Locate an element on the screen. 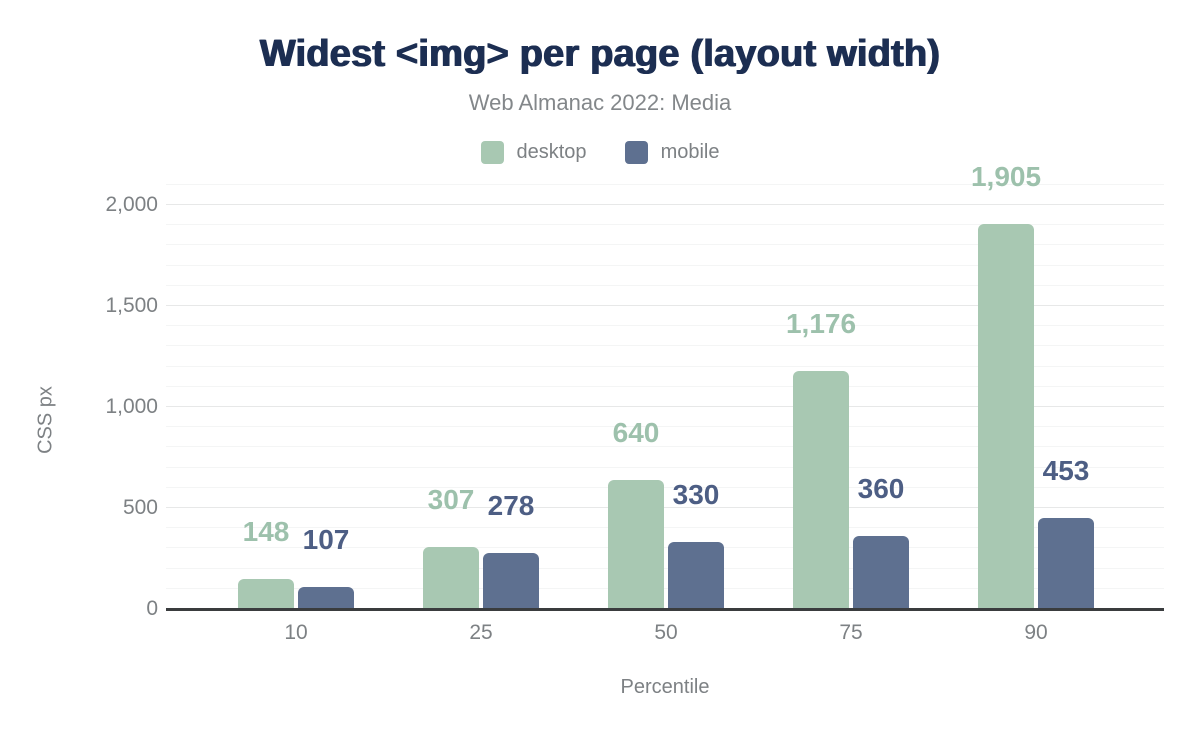  legend-item-desktop: desktop is located at coordinates (533, 152).